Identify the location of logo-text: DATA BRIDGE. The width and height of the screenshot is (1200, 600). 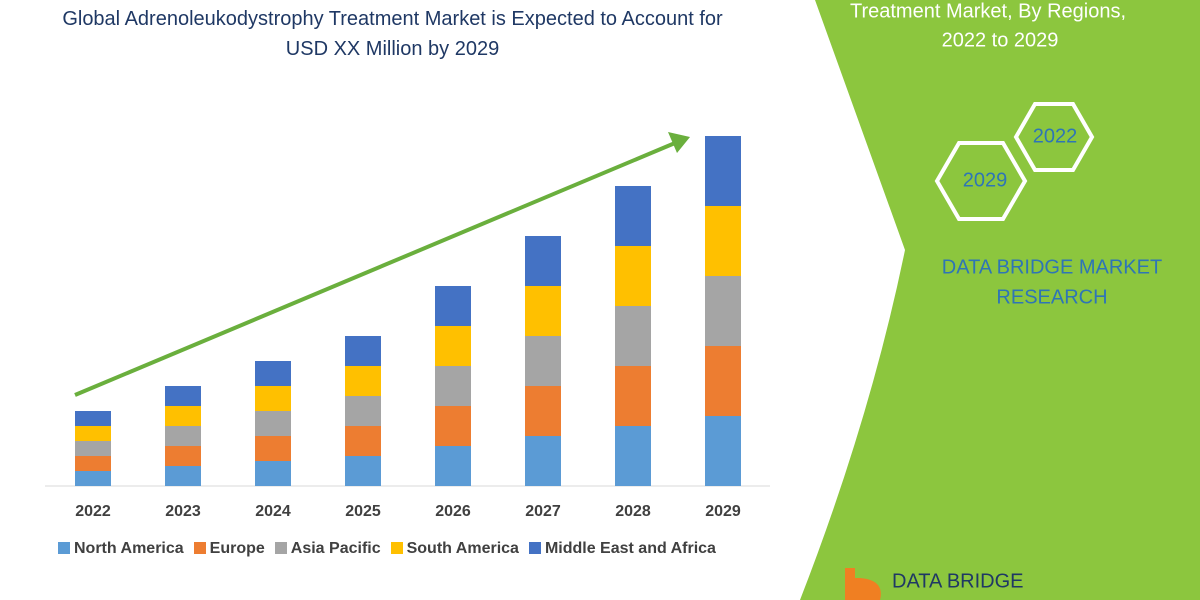
(958, 581).